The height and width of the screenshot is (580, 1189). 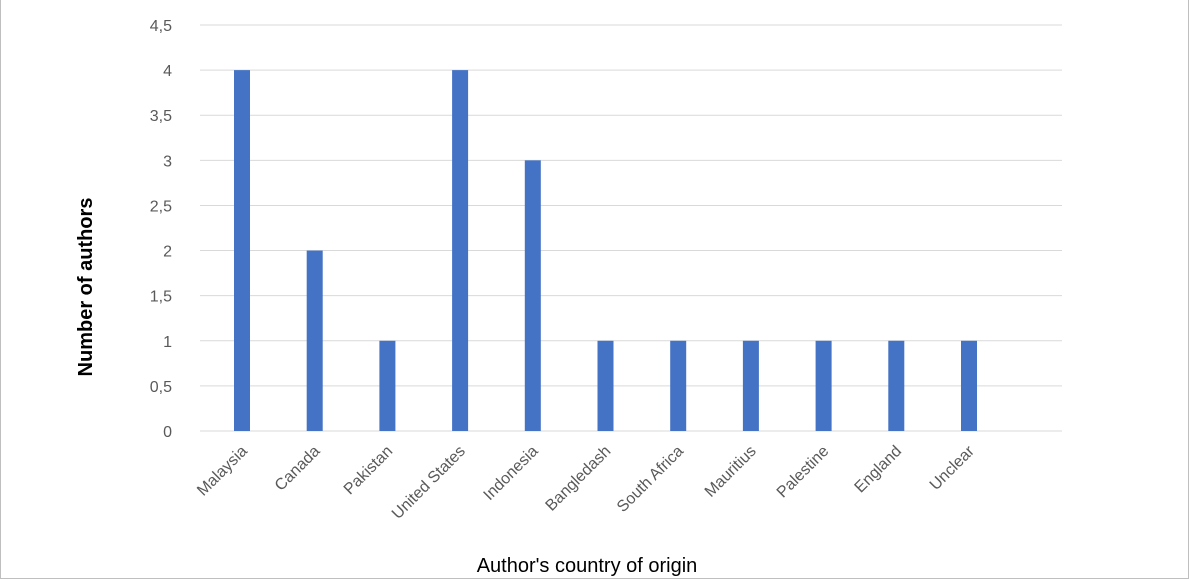 I want to click on x-category-label: Mauritius, so click(x=731, y=472).